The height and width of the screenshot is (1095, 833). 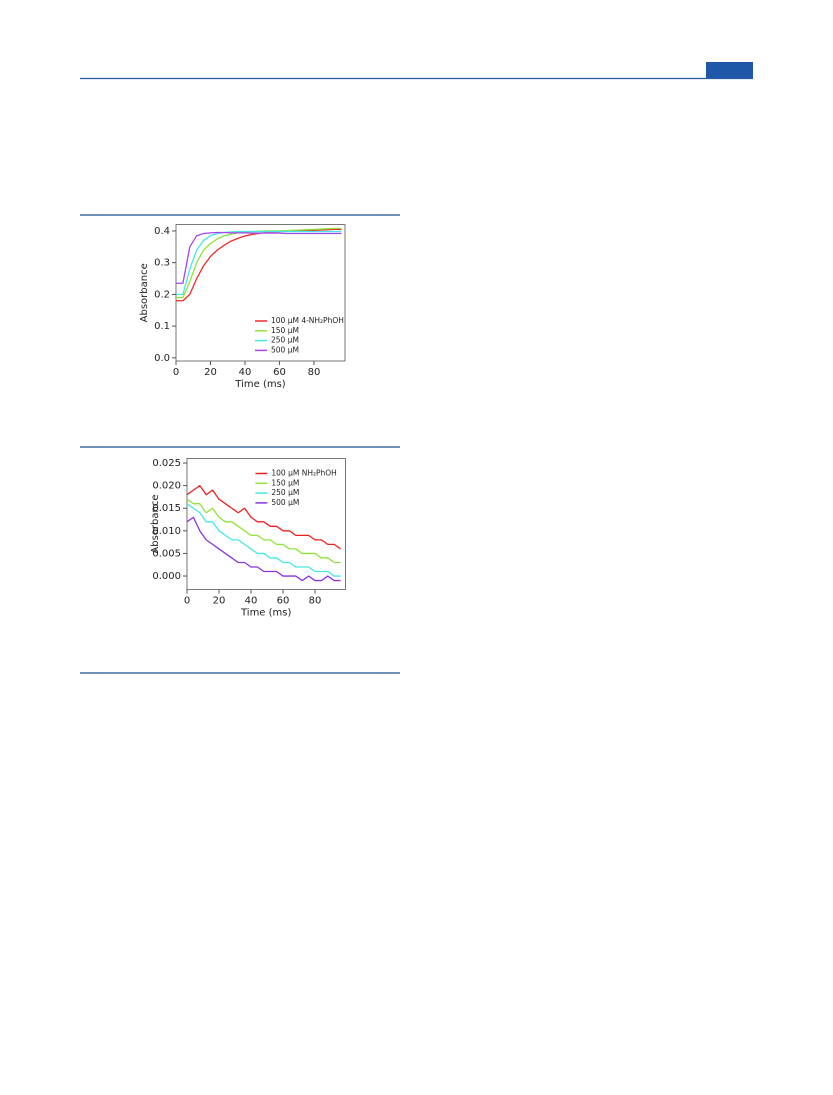 I want to click on y-tick-label: 0.4, so click(x=162, y=231).